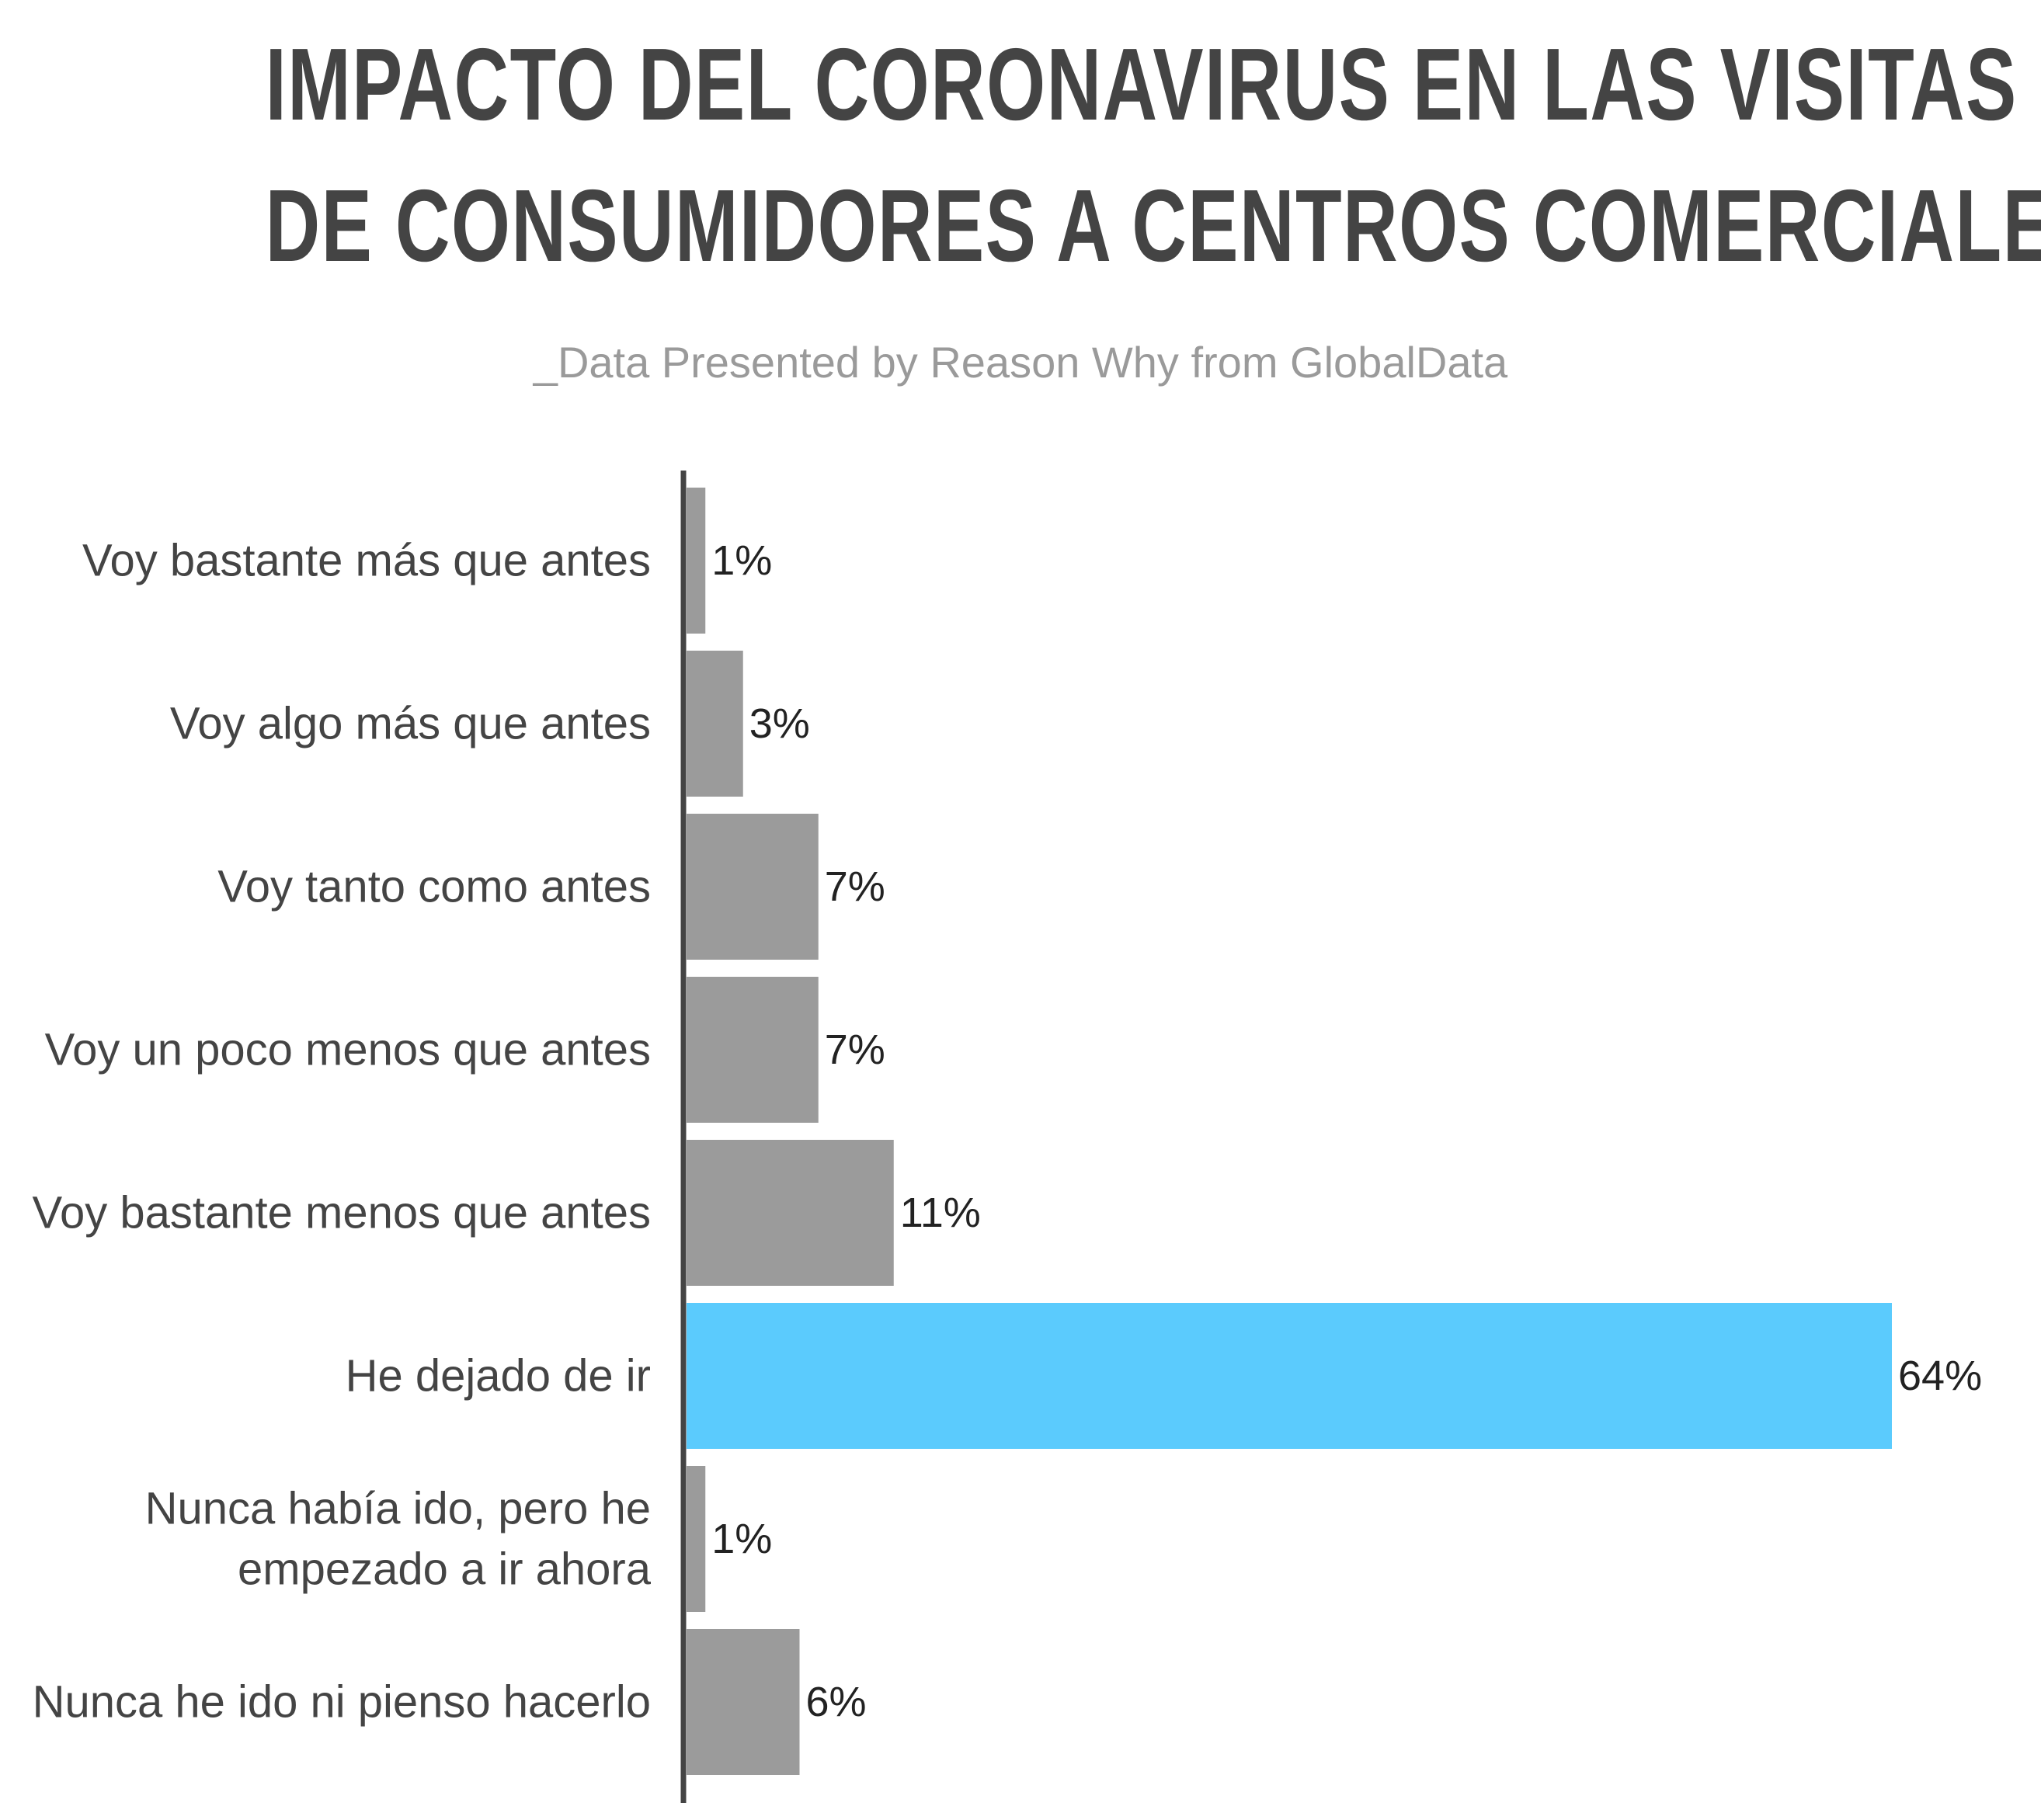  What do you see at coordinates (741, 1539) in the screenshot?
I see `value-label-6: 1%` at bounding box center [741, 1539].